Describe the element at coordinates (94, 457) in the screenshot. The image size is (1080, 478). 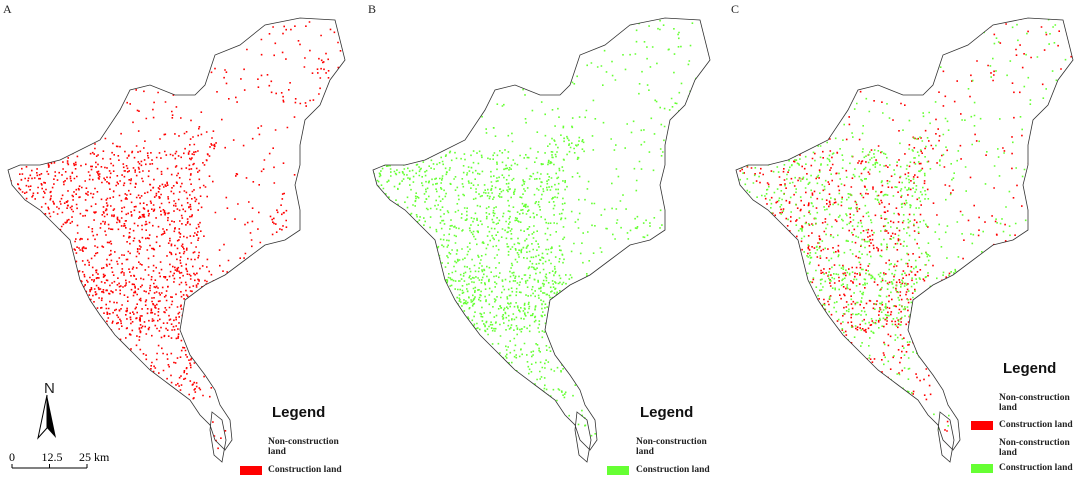
I see `scale-label: 25 km` at that location.